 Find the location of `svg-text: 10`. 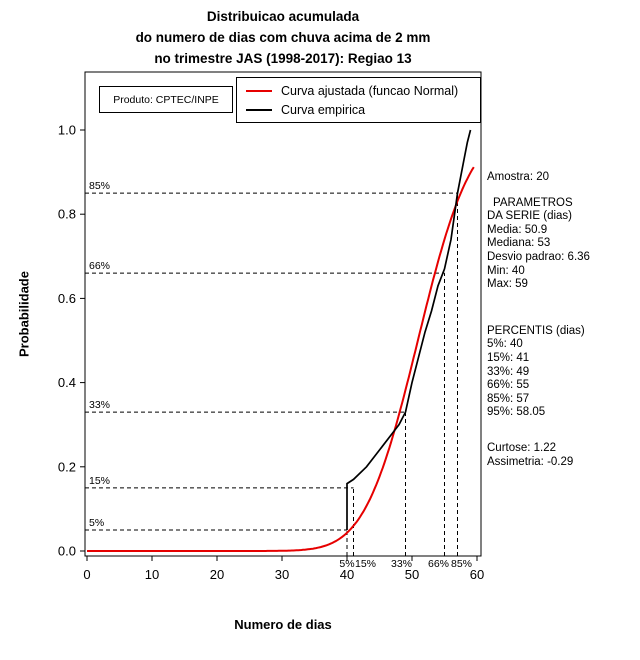

svg-text: 10 is located at coordinates (152, 574).